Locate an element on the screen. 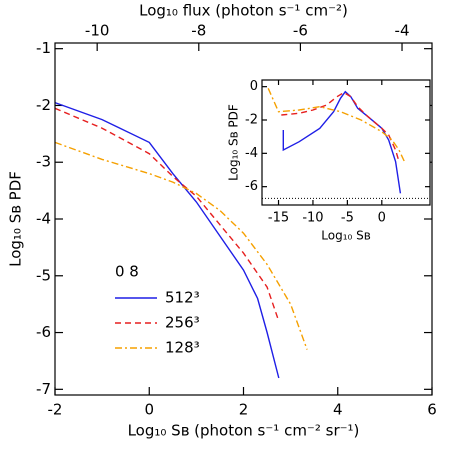  legend-label: 256³ is located at coordinates (182, 323).